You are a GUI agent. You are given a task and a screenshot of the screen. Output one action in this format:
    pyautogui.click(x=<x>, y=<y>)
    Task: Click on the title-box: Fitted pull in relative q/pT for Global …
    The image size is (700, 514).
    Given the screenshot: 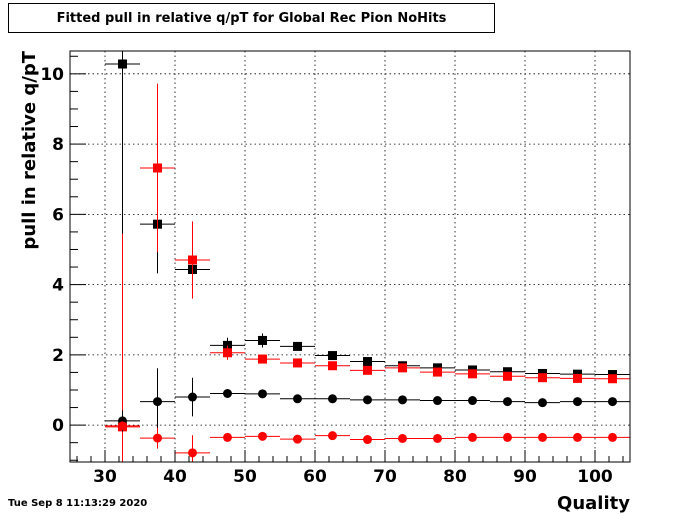 What is the action you would take?
    pyautogui.click(x=251, y=18)
    